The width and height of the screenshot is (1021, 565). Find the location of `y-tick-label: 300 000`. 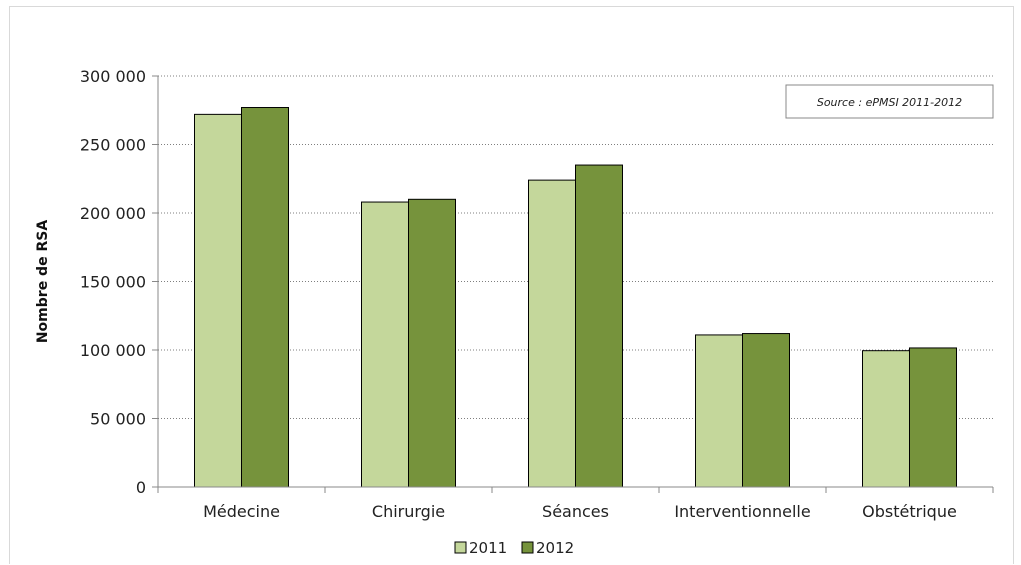

y-tick-label: 300 000 is located at coordinates (113, 76).